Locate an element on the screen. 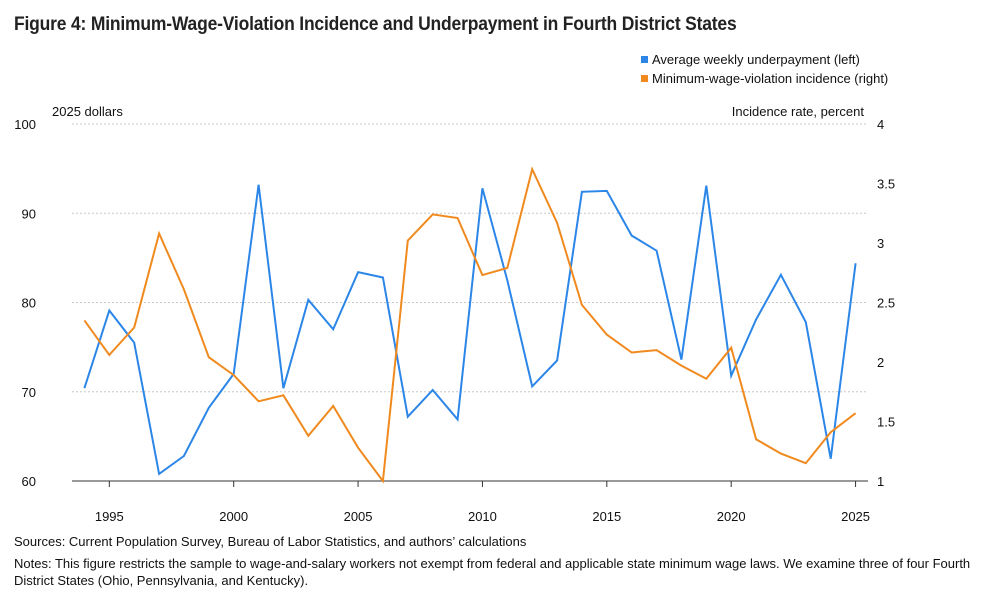 The height and width of the screenshot is (594, 991). x-tick-label: 2005 is located at coordinates (358, 516).